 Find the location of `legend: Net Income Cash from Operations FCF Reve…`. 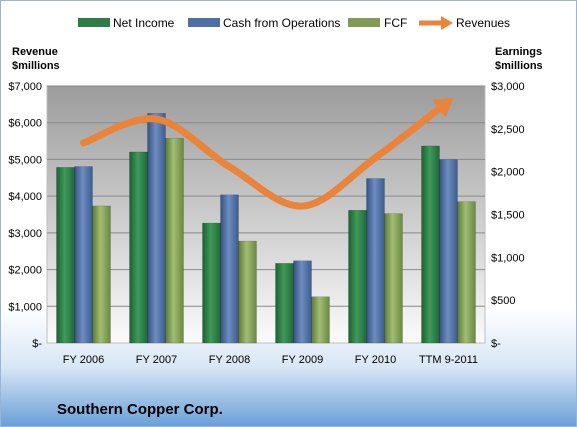

legend: Net Income Cash from Operations FCF Reve… is located at coordinates (294, 23).